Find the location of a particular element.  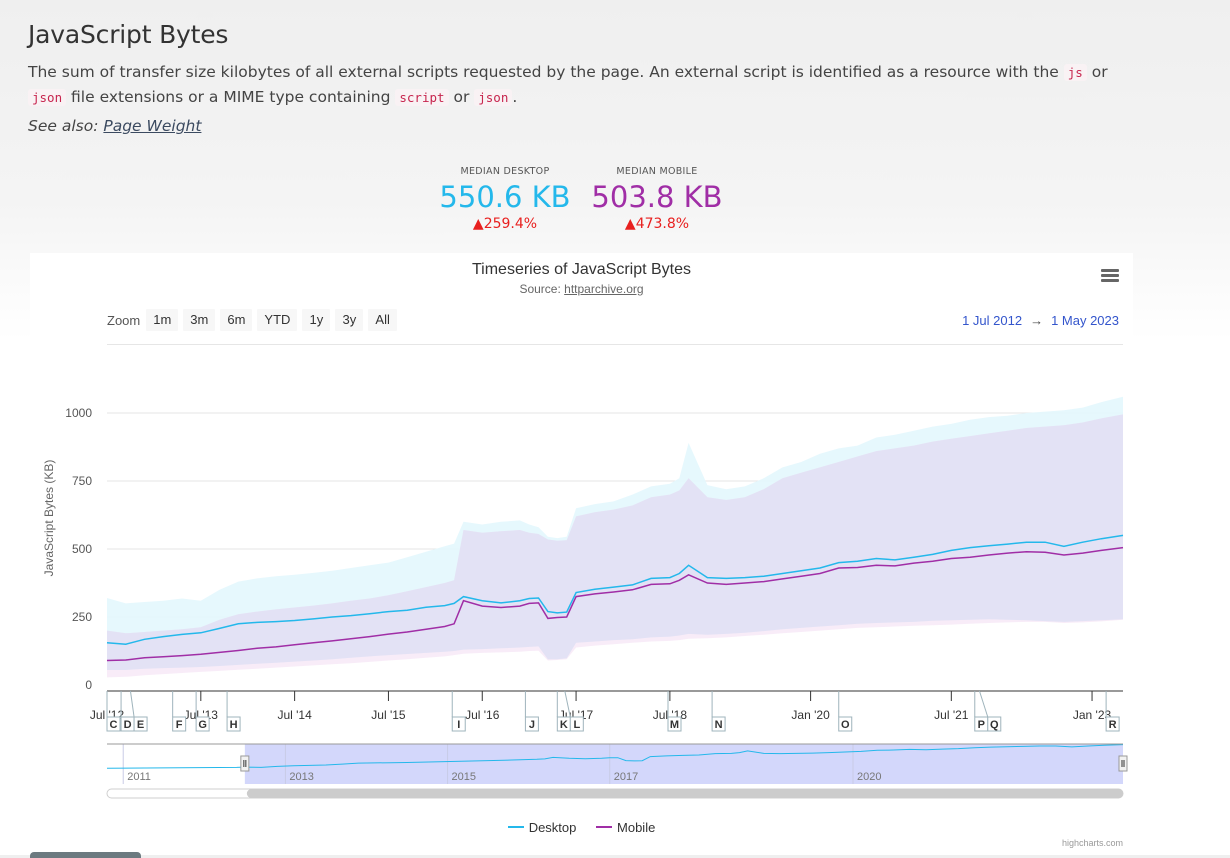

zoom-ytd-button: YTD is located at coordinates (277, 320).